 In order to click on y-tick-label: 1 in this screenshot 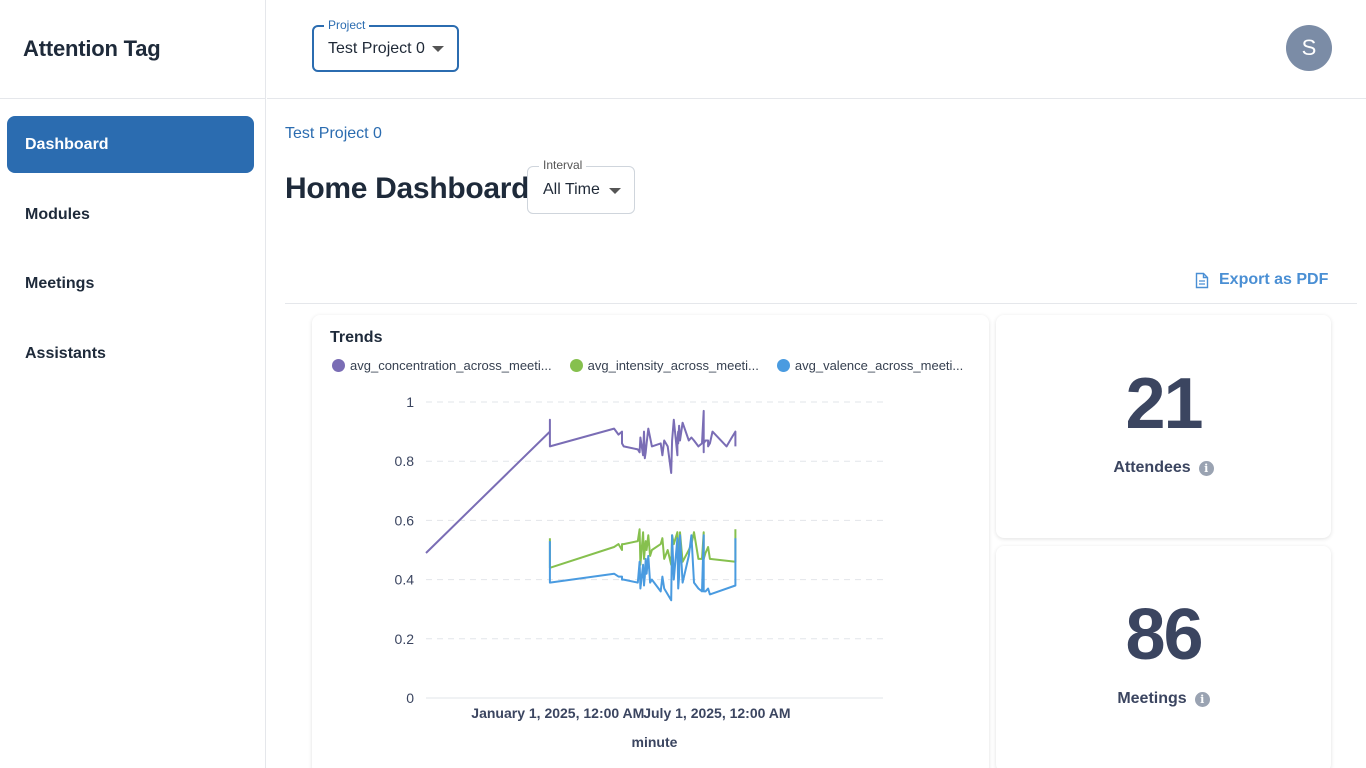, I will do `click(410, 402)`.